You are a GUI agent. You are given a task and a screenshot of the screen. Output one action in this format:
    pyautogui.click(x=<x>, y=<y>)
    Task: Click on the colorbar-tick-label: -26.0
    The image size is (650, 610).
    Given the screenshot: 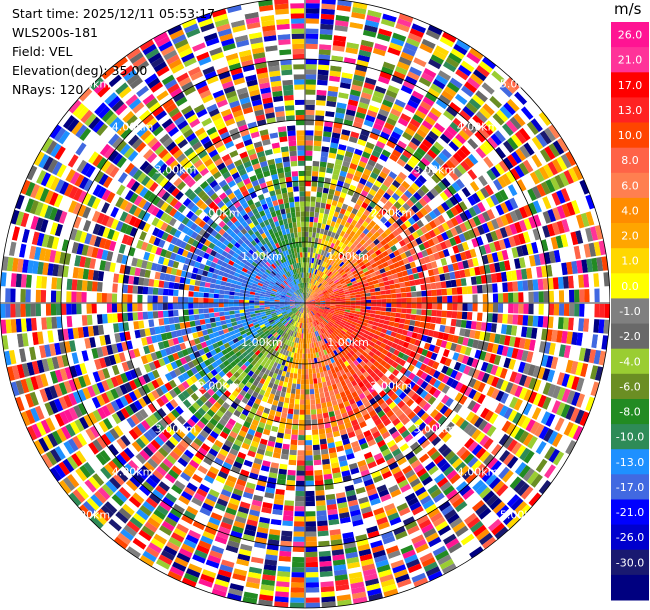 What is the action you would take?
    pyautogui.click(x=630, y=537)
    